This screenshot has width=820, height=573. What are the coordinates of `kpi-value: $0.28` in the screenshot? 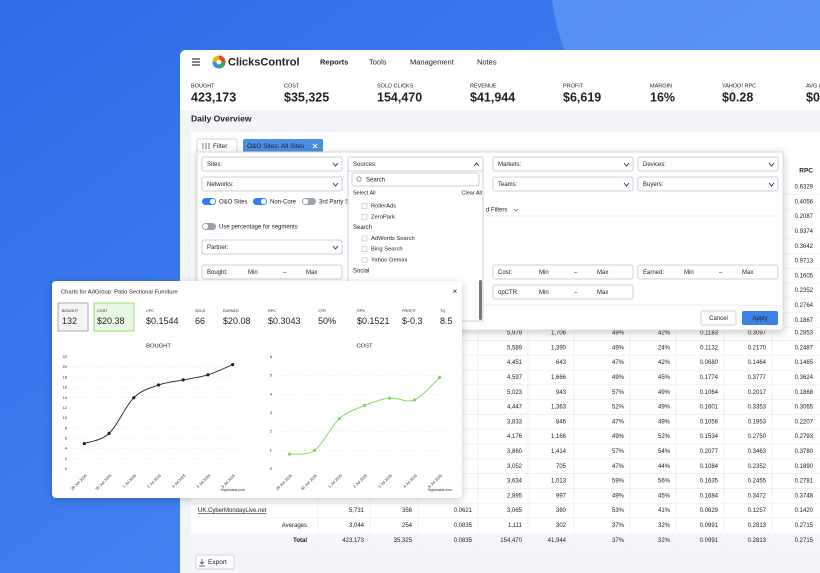 It's located at (737, 97).